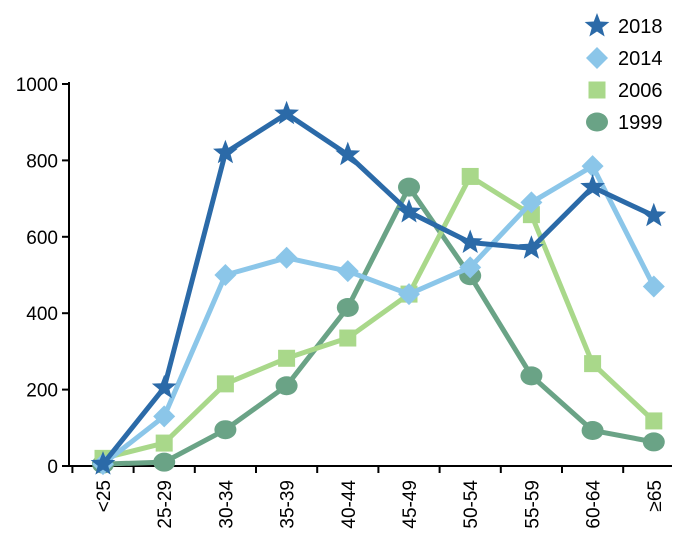  Describe the element at coordinates (52, 467) in the screenshot. I see `y-tick-label: 0` at that location.